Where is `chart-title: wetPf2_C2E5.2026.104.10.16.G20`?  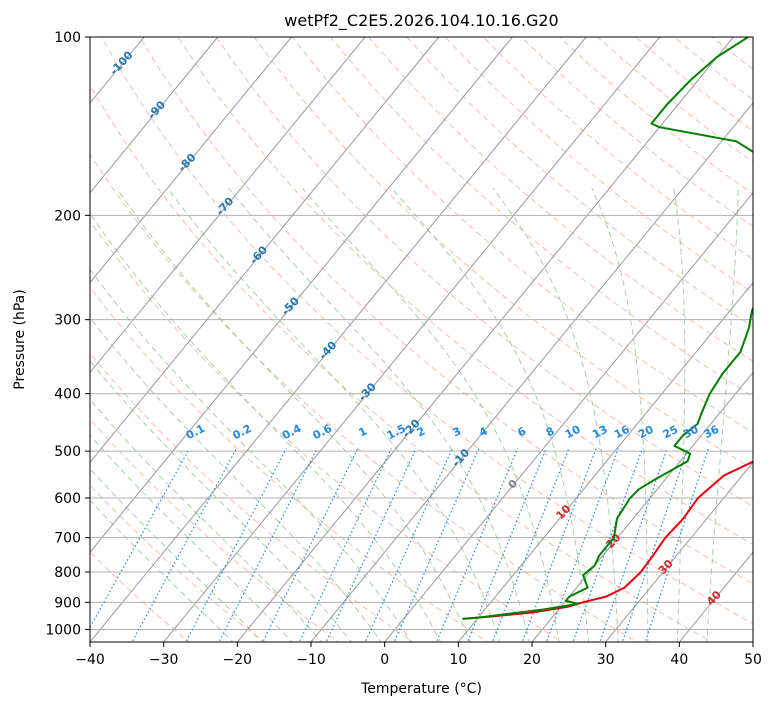 chart-title: wetPf2_C2E5.2026.104.10.16.G20 is located at coordinates (421, 21).